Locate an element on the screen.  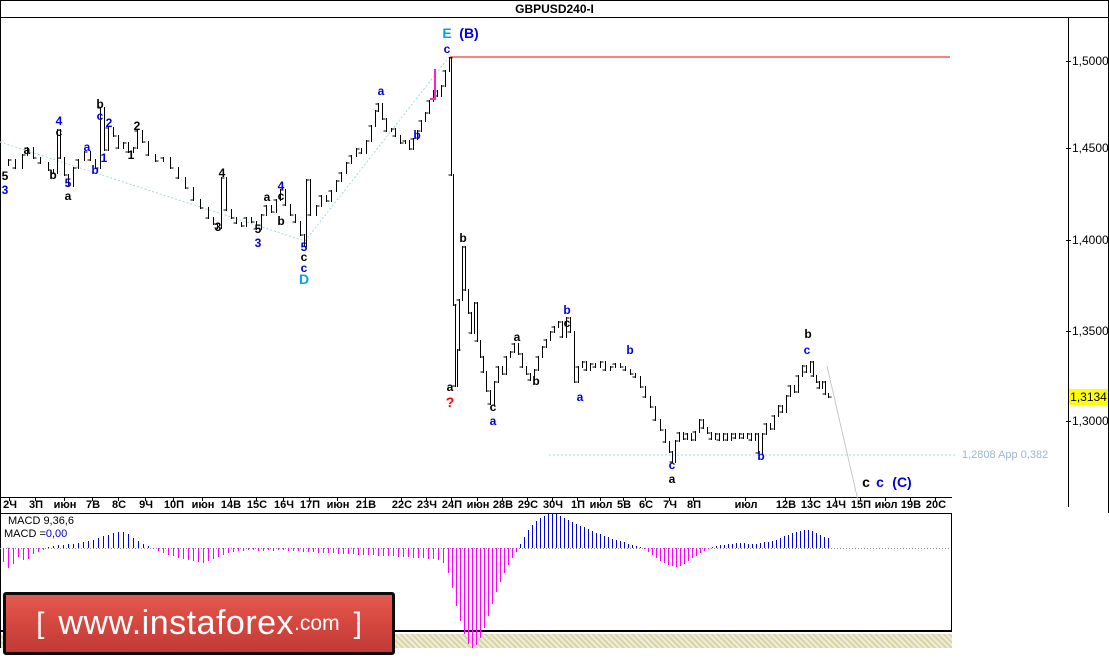
x-axis-label: 15С is located at coordinates (257, 505).